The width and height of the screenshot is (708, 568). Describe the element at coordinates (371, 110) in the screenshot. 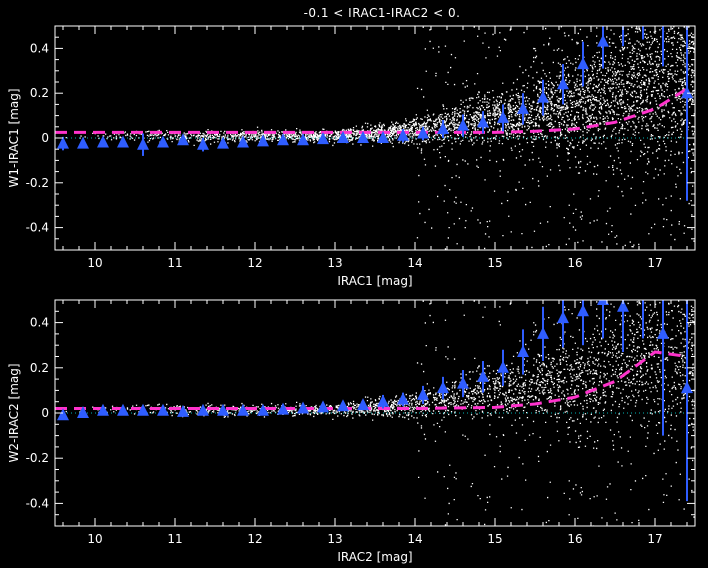

I see `model-curve-top` at that location.